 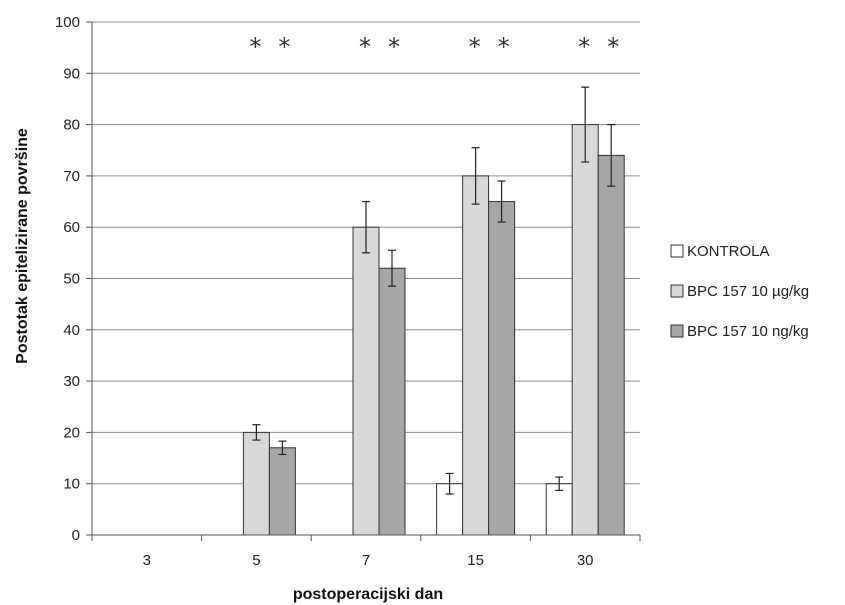 What do you see at coordinates (67, 22) in the screenshot?
I see `y-tick-label: 100` at bounding box center [67, 22].